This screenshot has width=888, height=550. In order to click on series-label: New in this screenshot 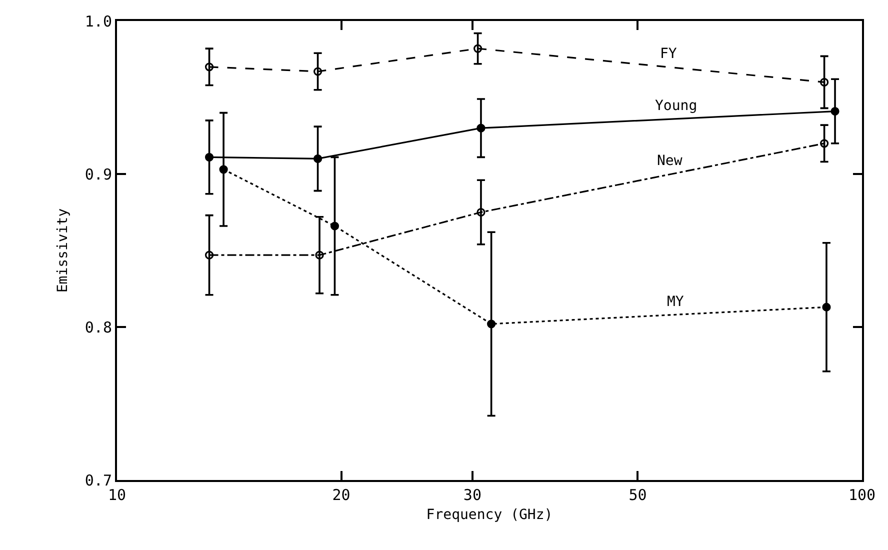, I will do `click(670, 161)`.